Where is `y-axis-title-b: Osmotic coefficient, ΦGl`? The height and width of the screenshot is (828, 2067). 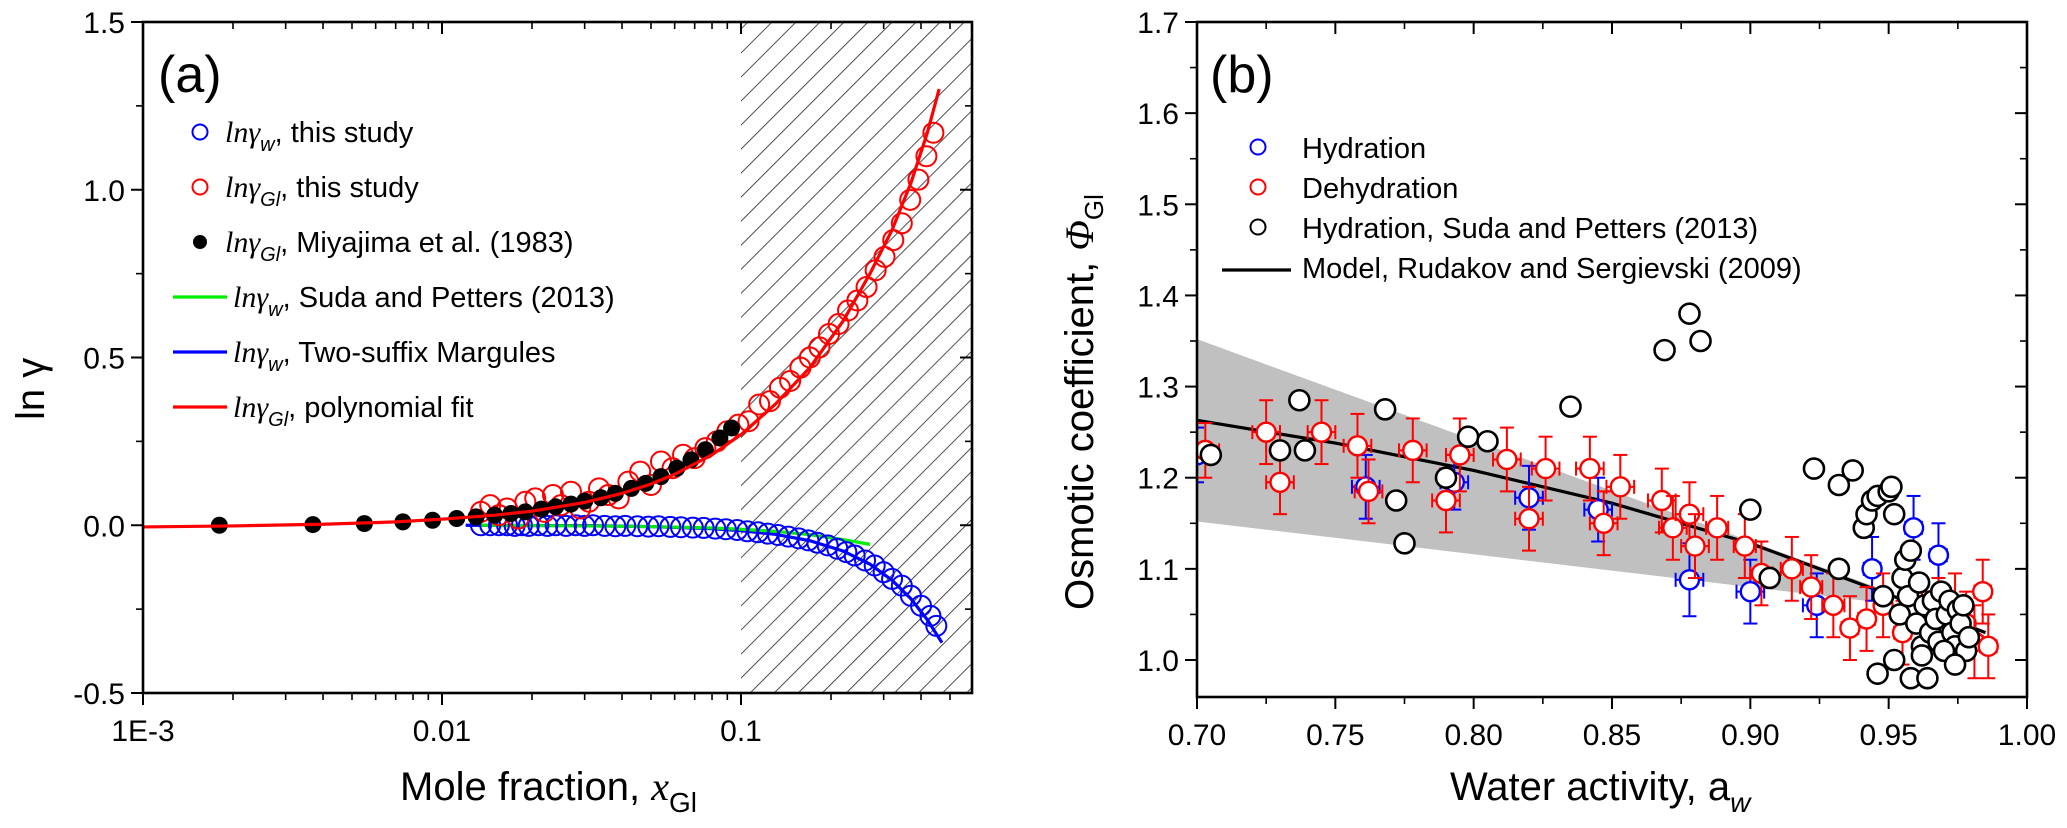 y-axis-title-b: Osmotic coefficient, ΦGl is located at coordinates (1083, 402).